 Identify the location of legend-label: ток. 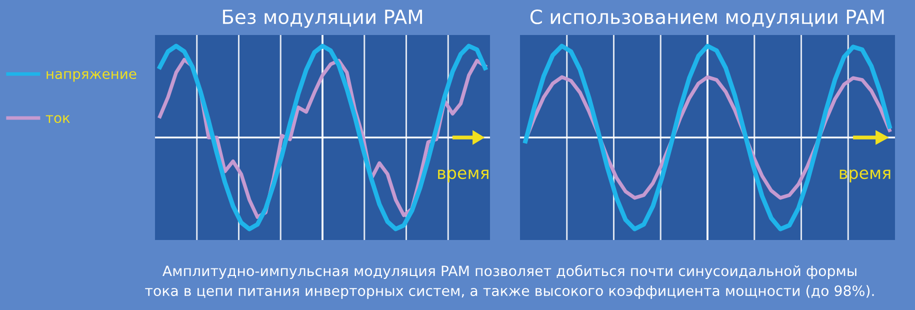
(58, 119).